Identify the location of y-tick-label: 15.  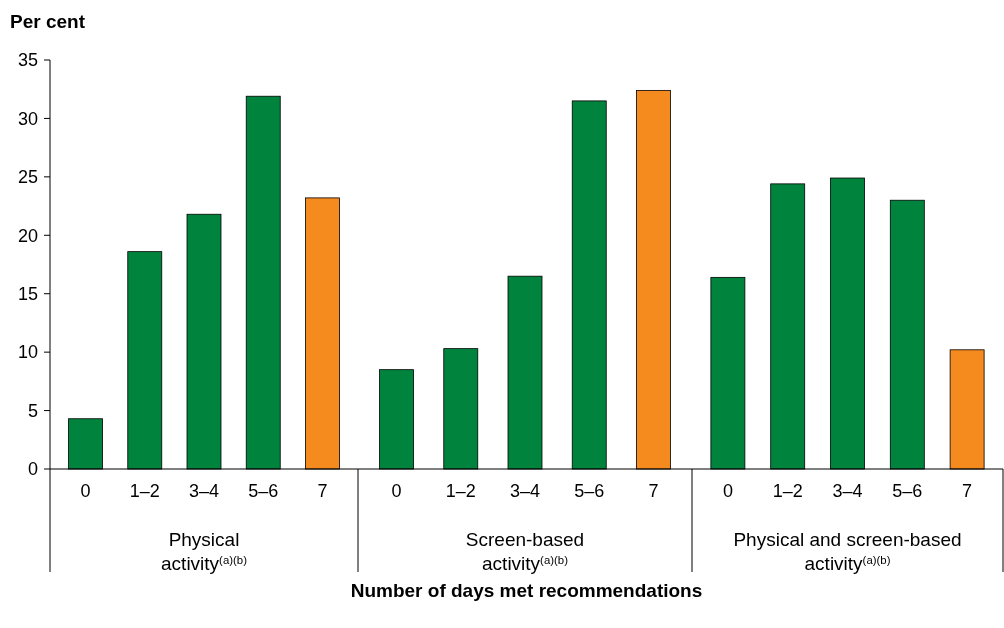
(27, 294).